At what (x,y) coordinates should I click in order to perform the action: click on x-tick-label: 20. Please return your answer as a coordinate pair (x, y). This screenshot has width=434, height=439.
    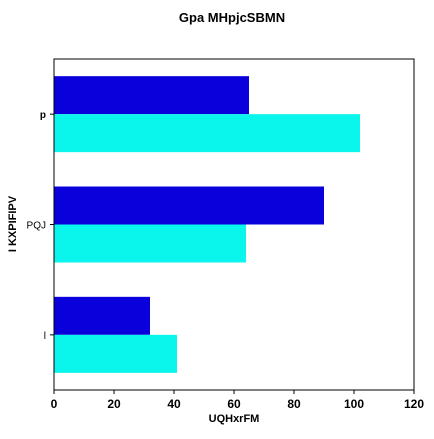
    Looking at the image, I should click on (114, 404).